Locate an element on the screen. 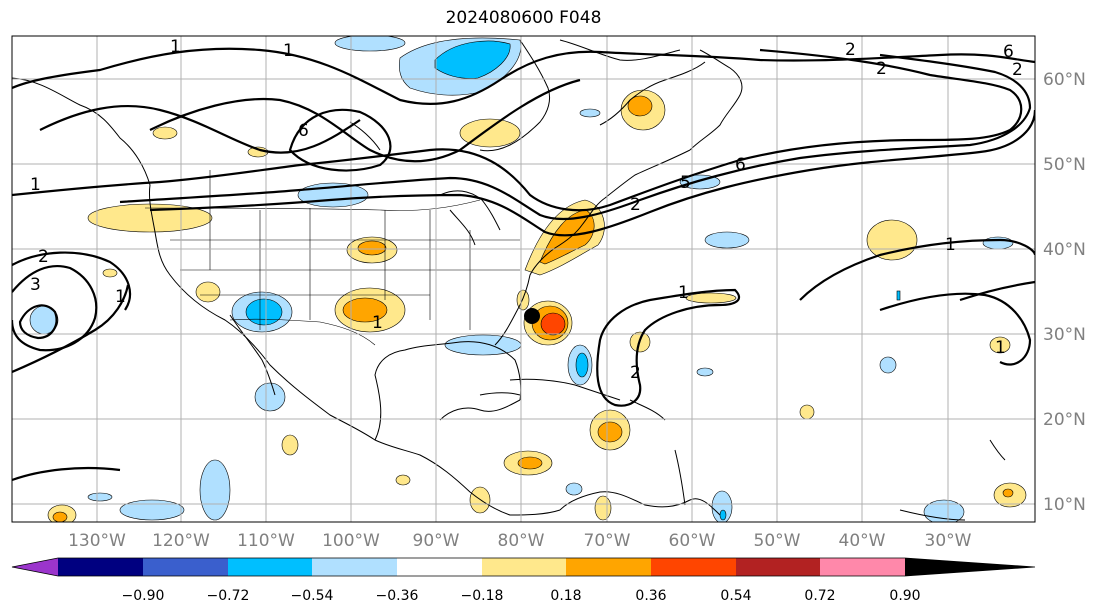  colorbar-tick-label: −0.36 is located at coordinates (397, 596).